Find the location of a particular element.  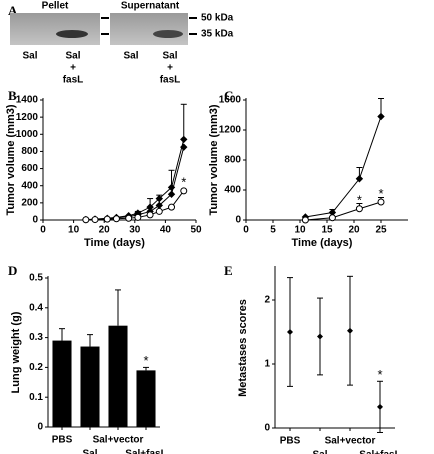

y-axis-title: Lung weight (g) is located at coordinates (16, 352).